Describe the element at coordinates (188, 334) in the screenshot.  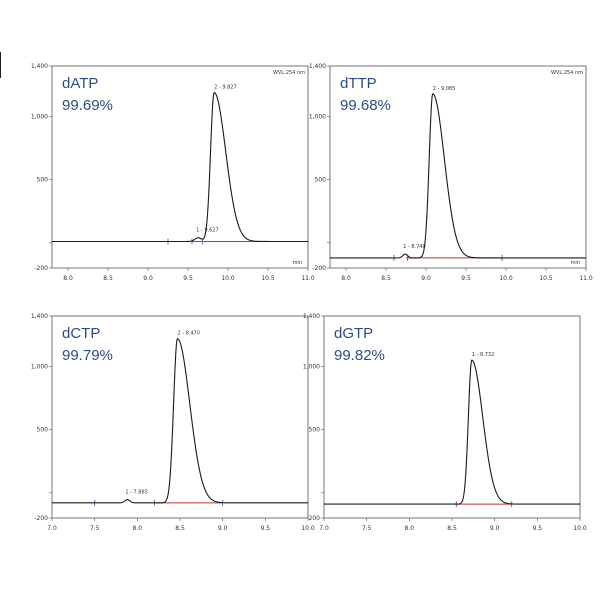
I see `peak-label: 2 - 8.470` at that location.